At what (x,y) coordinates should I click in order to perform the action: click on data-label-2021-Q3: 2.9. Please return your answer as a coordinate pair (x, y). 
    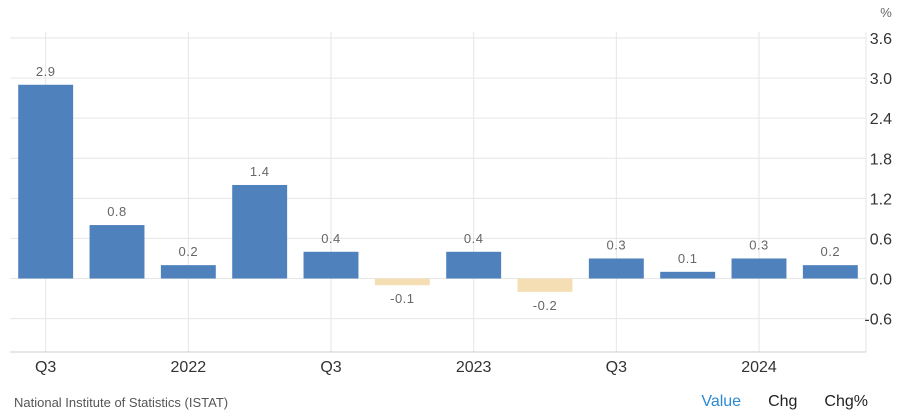
    Looking at the image, I should click on (46, 71).